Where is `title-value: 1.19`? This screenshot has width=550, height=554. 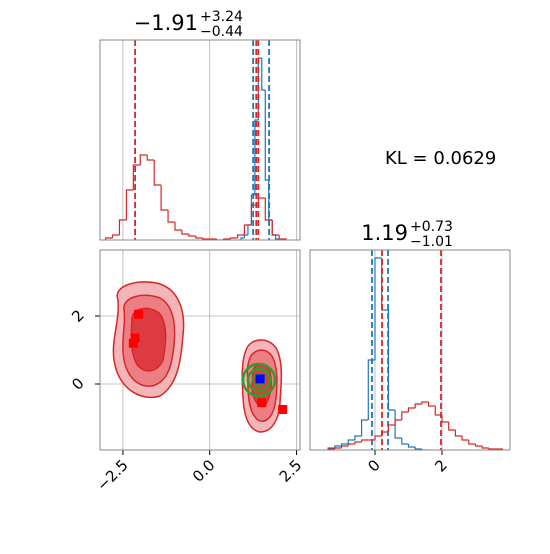 title-value: 1.19 is located at coordinates (384, 233).